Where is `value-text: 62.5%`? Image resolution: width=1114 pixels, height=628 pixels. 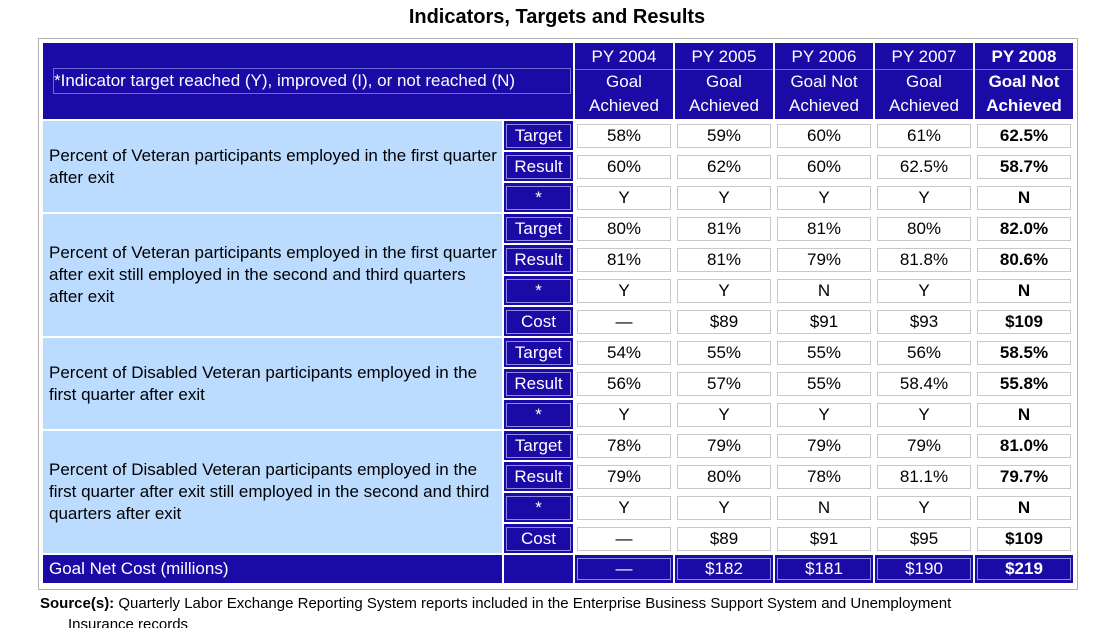 value-text: 62.5% is located at coordinates (1024, 135).